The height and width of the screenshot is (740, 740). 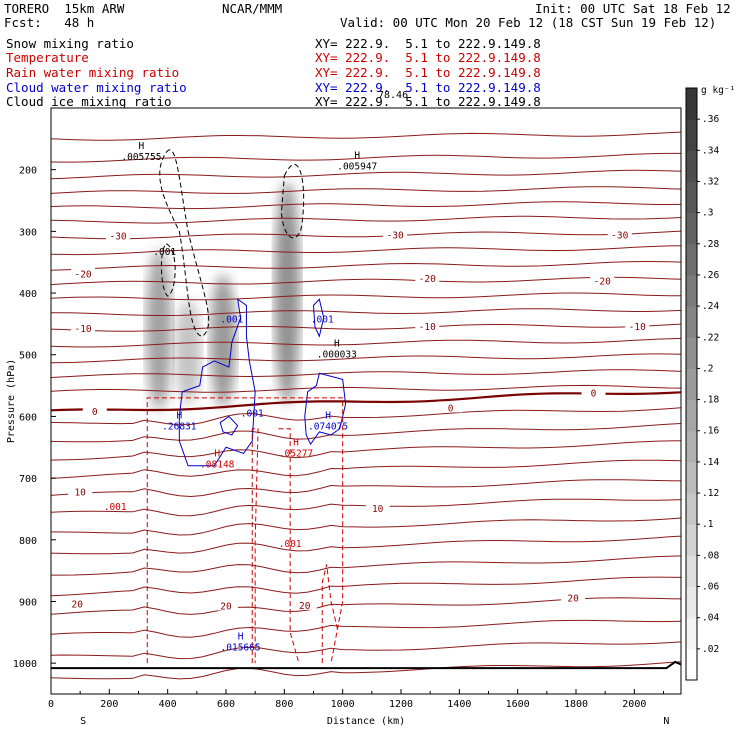 I want to click on extremum-value-5: .08148, so click(x=217, y=464).